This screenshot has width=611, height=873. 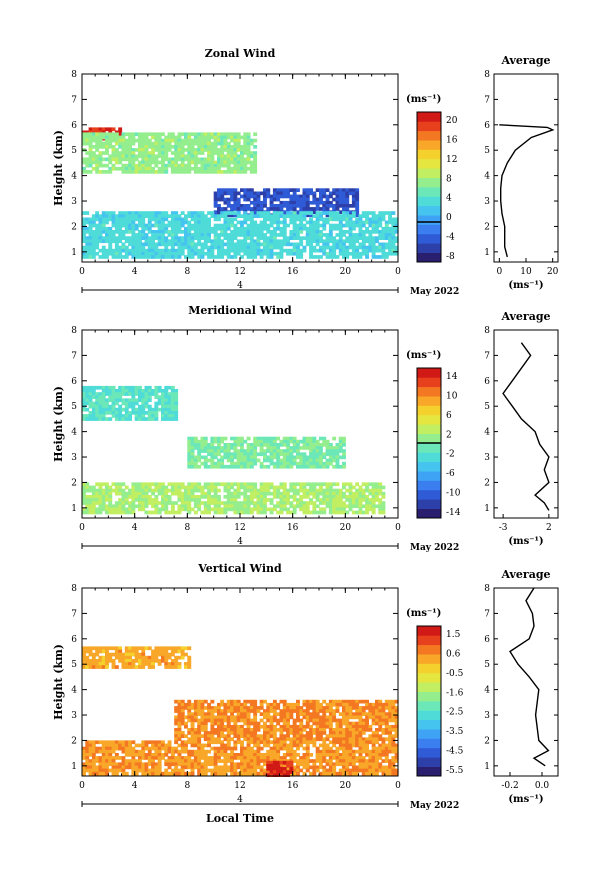 I want to click on colorbar-segment, so click(x=429, y=410).